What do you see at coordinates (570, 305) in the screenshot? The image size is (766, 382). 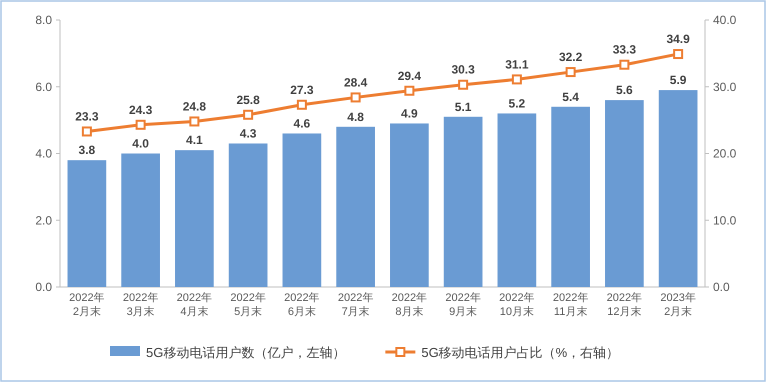 I see `x-tick-label: 2022年 11月末` at bounding box center [570, 305].